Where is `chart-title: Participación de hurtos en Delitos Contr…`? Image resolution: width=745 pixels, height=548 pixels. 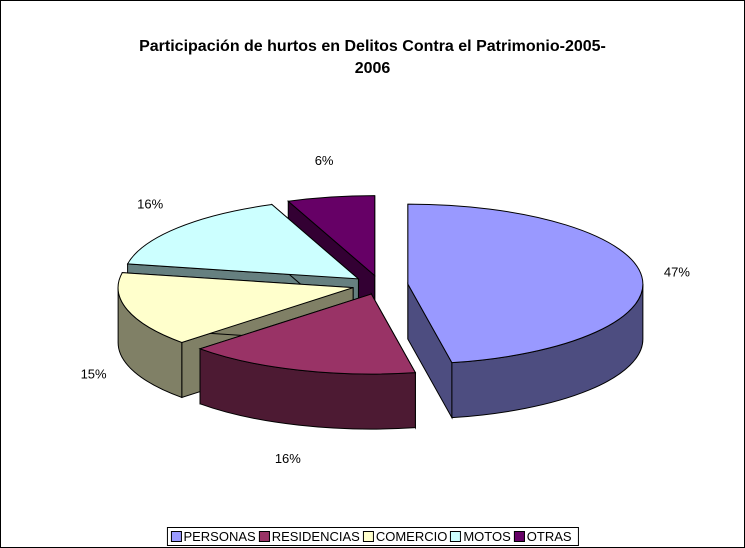
chart-title: Participación de hurtos en Delitos Contr… is located at coordinates (372, 57).